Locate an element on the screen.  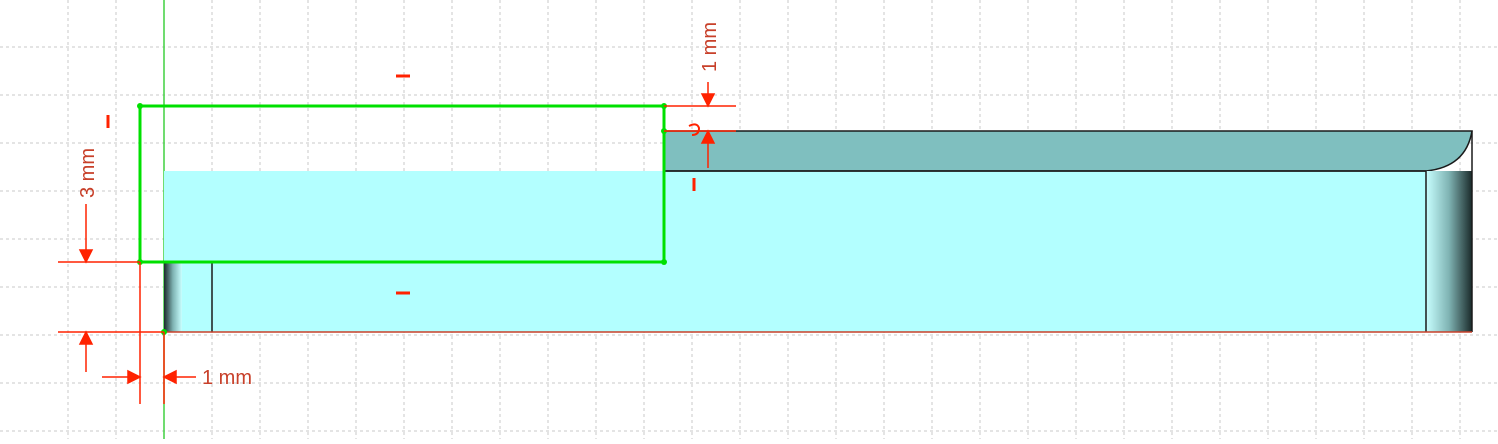
body-right-edge-shade is located at coordinates (1449, 251).